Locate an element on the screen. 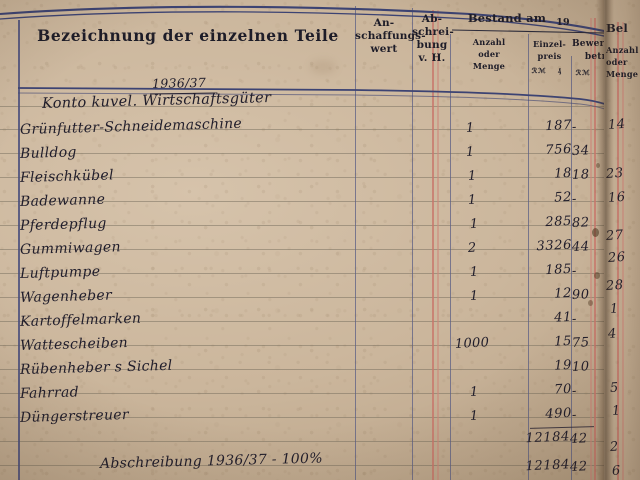 Image resolution: width=640 pixels, height=480 pixels. row-label: Luftpumpe is located at coordinates (60, 272).